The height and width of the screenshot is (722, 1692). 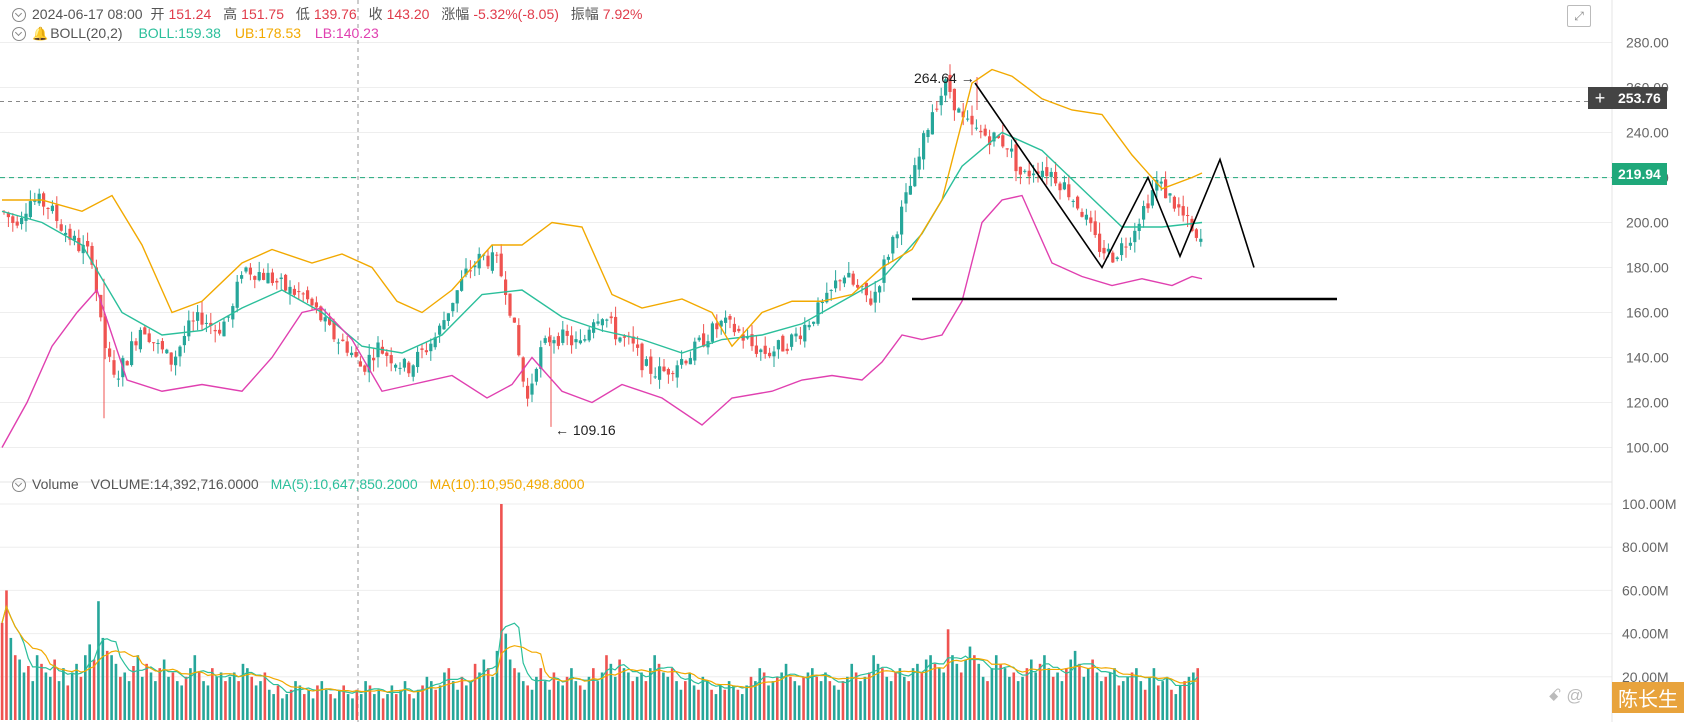 What do you see at coordinates (1647, 43) in the screenshot?
I see `price-tick-label: 280.00` at bounding box center [1647, 43].